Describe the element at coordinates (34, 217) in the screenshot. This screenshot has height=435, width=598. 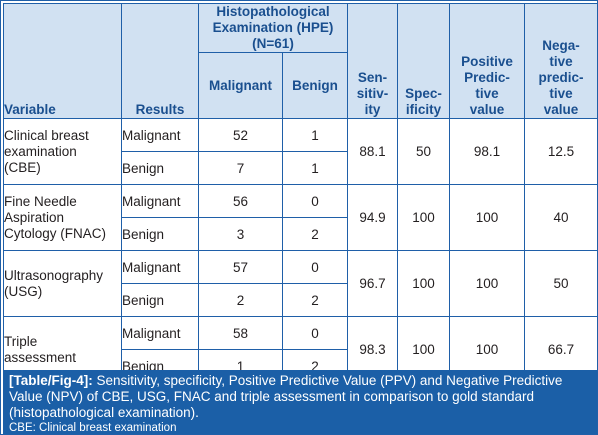
I see `variable-line: Aspiration` at that location.